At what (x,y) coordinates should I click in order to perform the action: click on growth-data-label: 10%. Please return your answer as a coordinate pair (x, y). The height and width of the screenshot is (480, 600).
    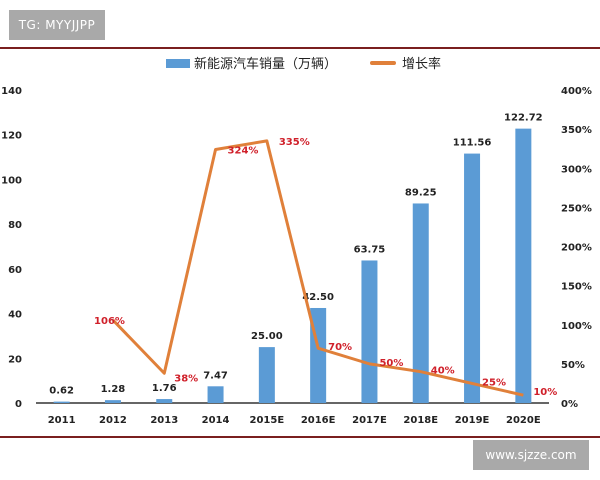
    Looking at the image, I should click on (545, 392).